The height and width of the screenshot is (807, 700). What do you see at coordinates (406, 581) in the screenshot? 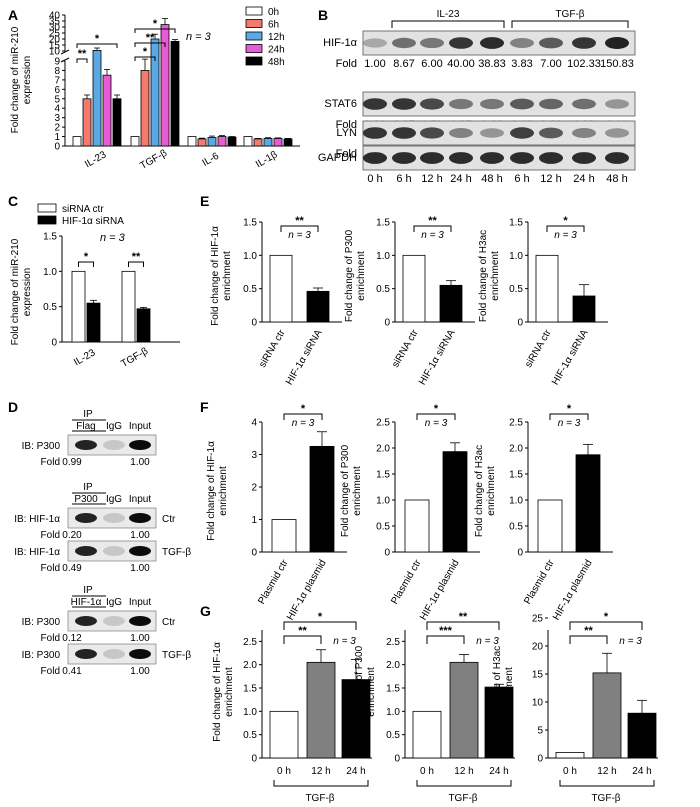
I see `F2-x-tick-label: Plasmid ctr` at bounding box center [406, 581].